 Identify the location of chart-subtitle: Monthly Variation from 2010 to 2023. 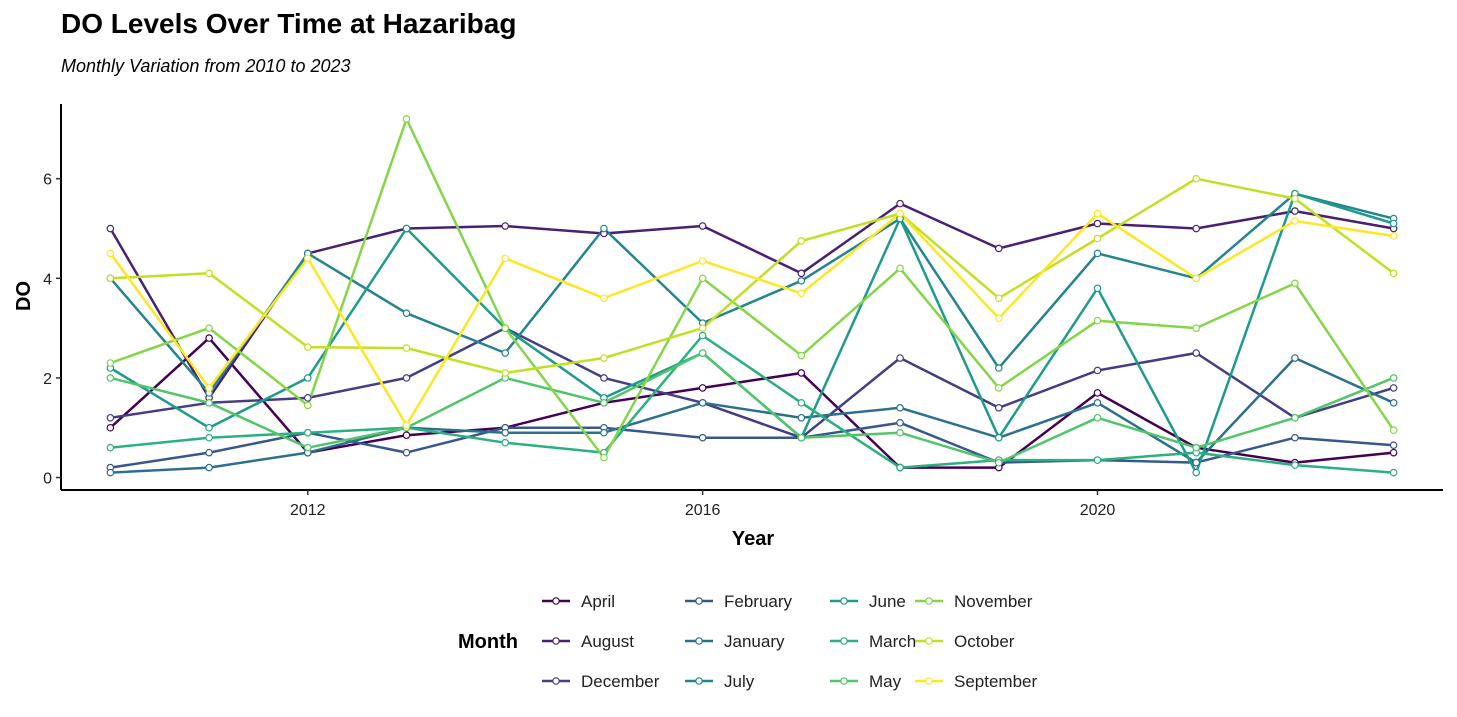
(206, 66).